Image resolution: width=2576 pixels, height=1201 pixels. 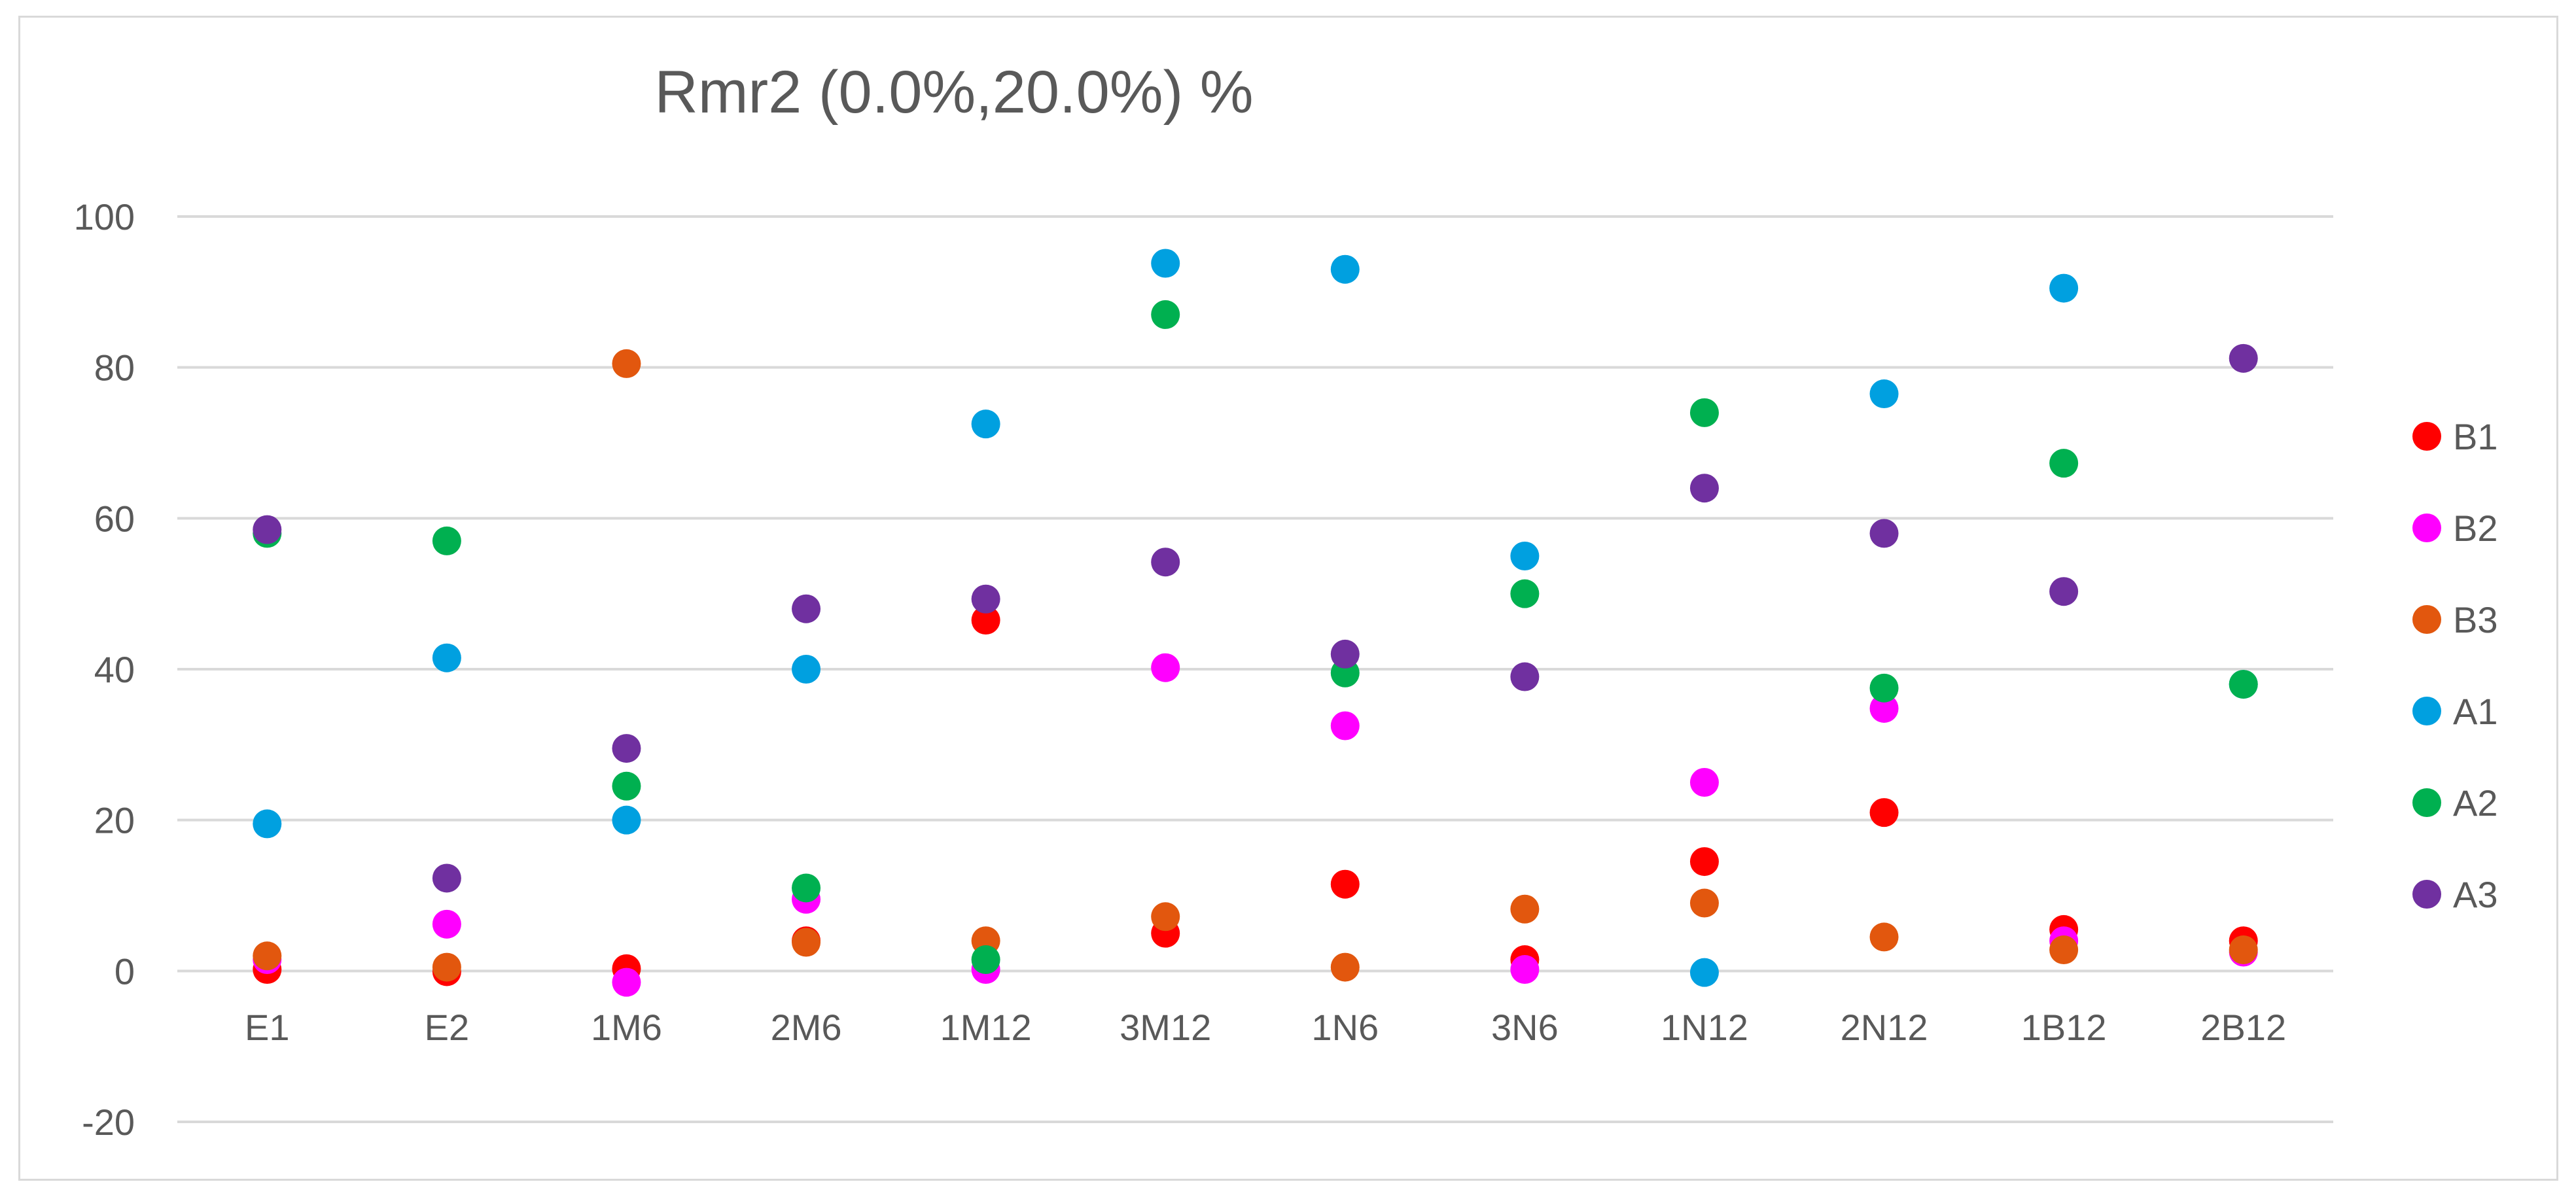 What do you see at coordinates (1265, 1028) in the screenshot?
I see `x-axis-tick-labels: E1 E2 1M6 2M6 1M12 3M12 1N6 3N6 1N12 2N12 1B12 2B12` at bounding box center [1265, 1028].